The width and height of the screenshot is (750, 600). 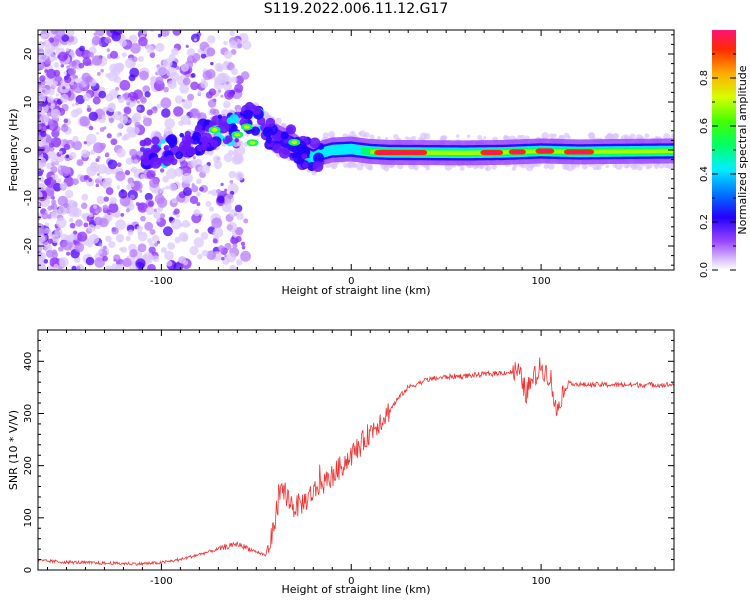 I want to click on spectrogram-noise, so click(x=145, y=150).